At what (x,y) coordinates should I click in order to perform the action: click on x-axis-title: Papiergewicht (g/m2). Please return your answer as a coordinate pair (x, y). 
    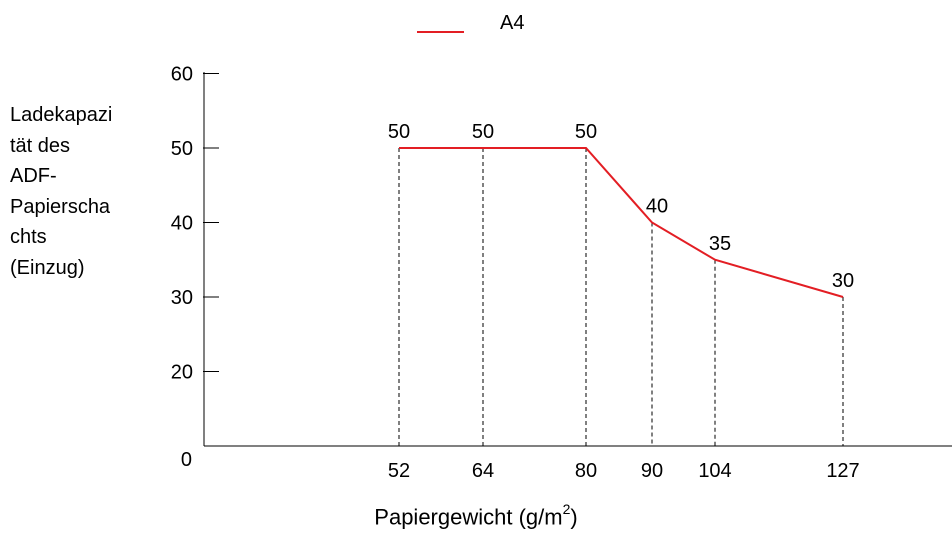
    Looking at the image, I should click on (476, 515).